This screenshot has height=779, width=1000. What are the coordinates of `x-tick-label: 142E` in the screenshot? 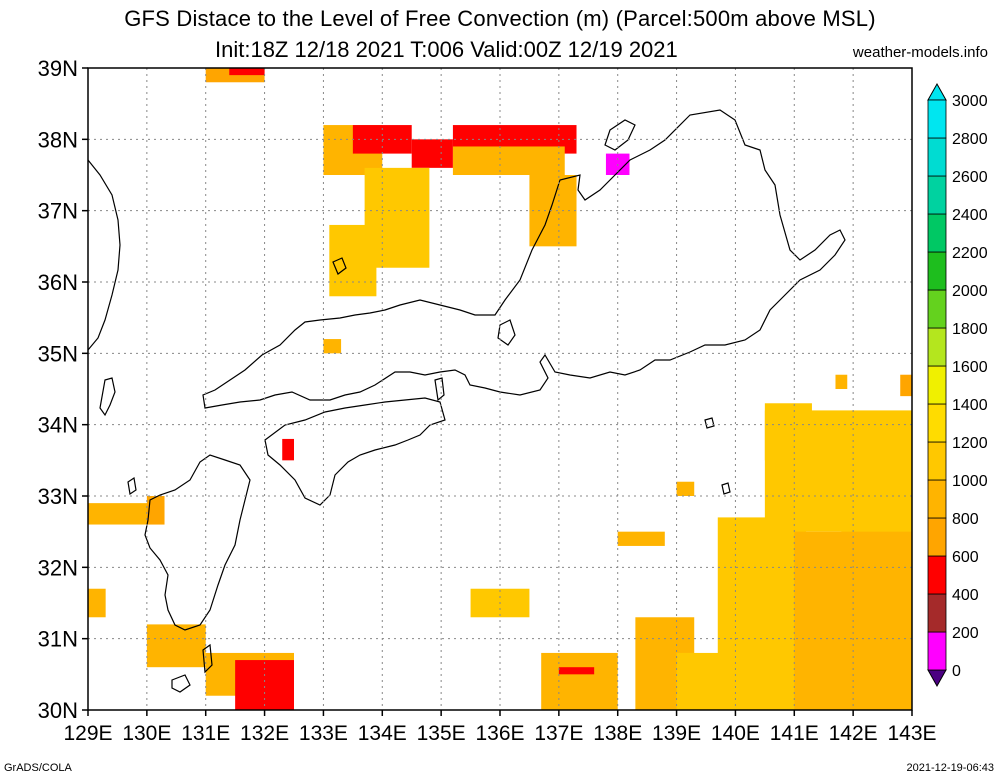 It's located at (853, 733).